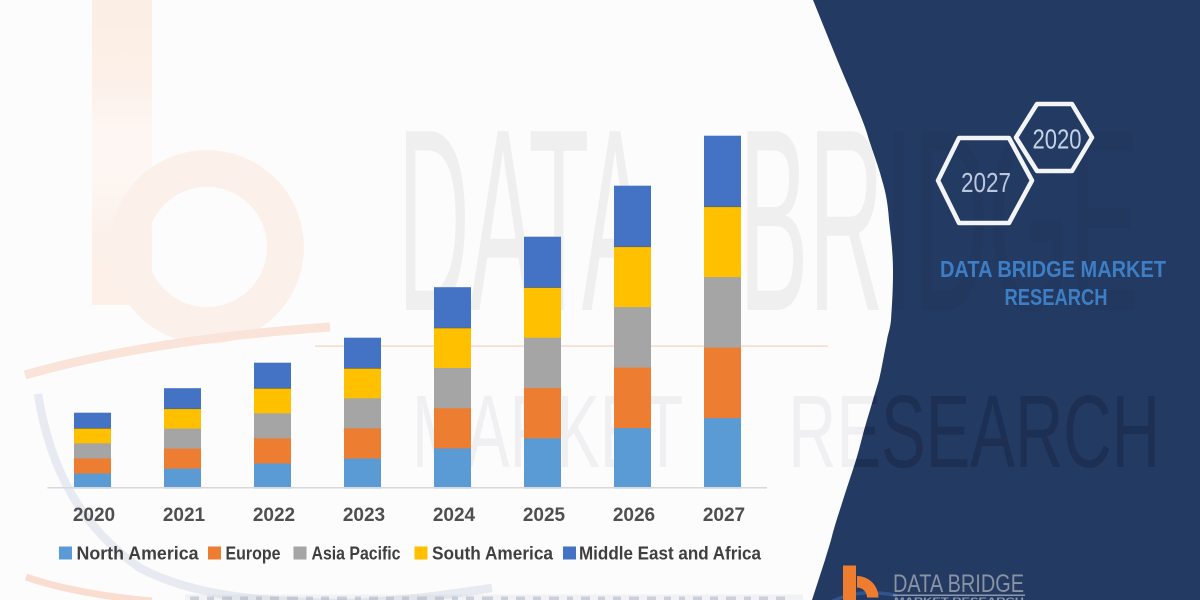  What do you see at coordinates (493, 554) in the screenshot?
I see `svg-text: South America` at bounding box center [493, 554].